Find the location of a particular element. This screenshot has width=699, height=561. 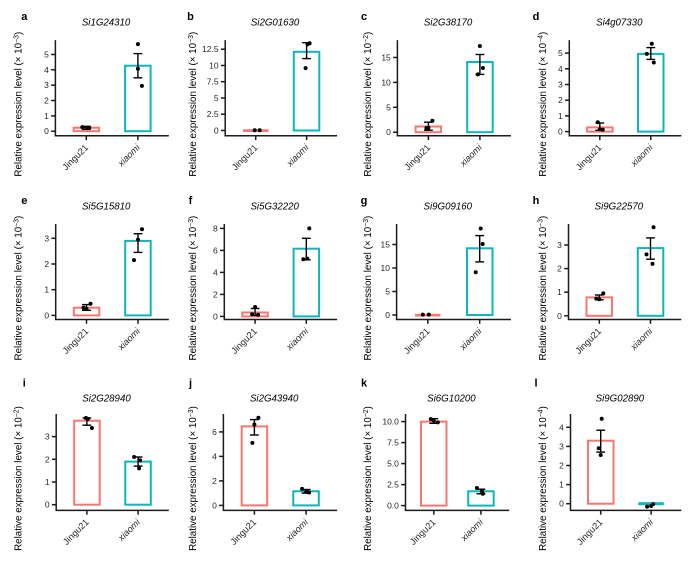

svg-text: Si9G09160 is located at coordinates (448, 207).